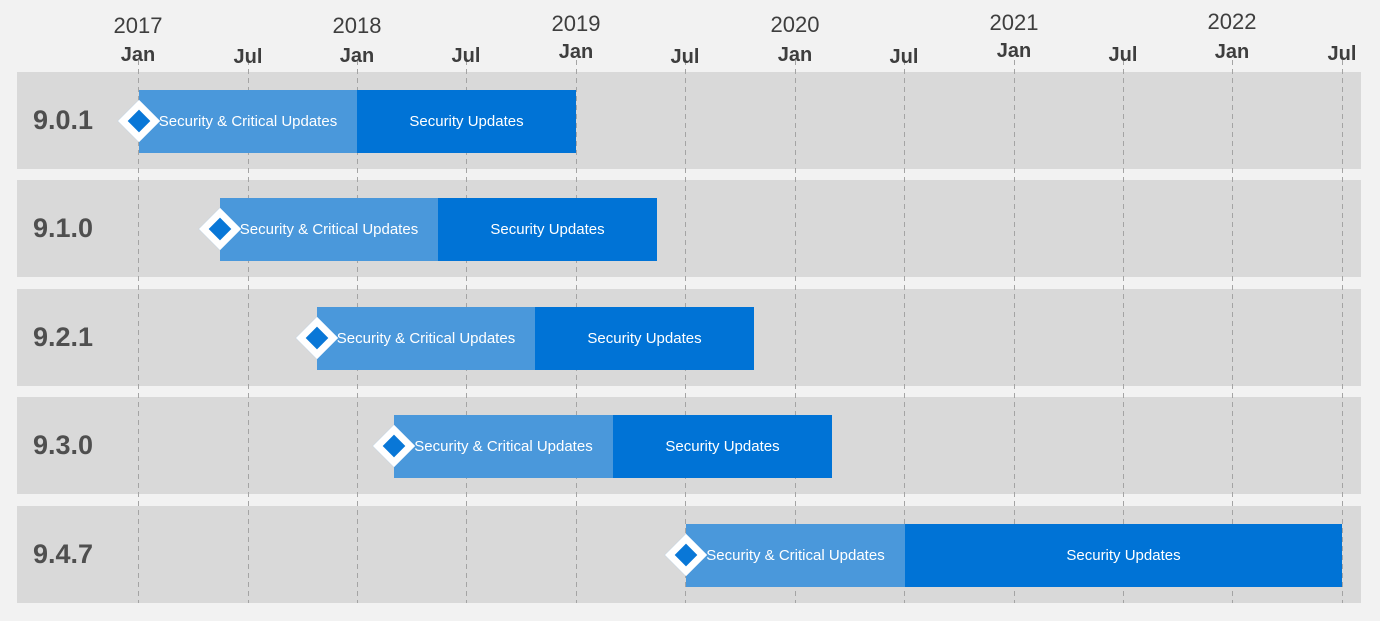  Describe the element at coordinates (138, 25) in the screenshot. I see `axis-year-label: 2017` at that location.